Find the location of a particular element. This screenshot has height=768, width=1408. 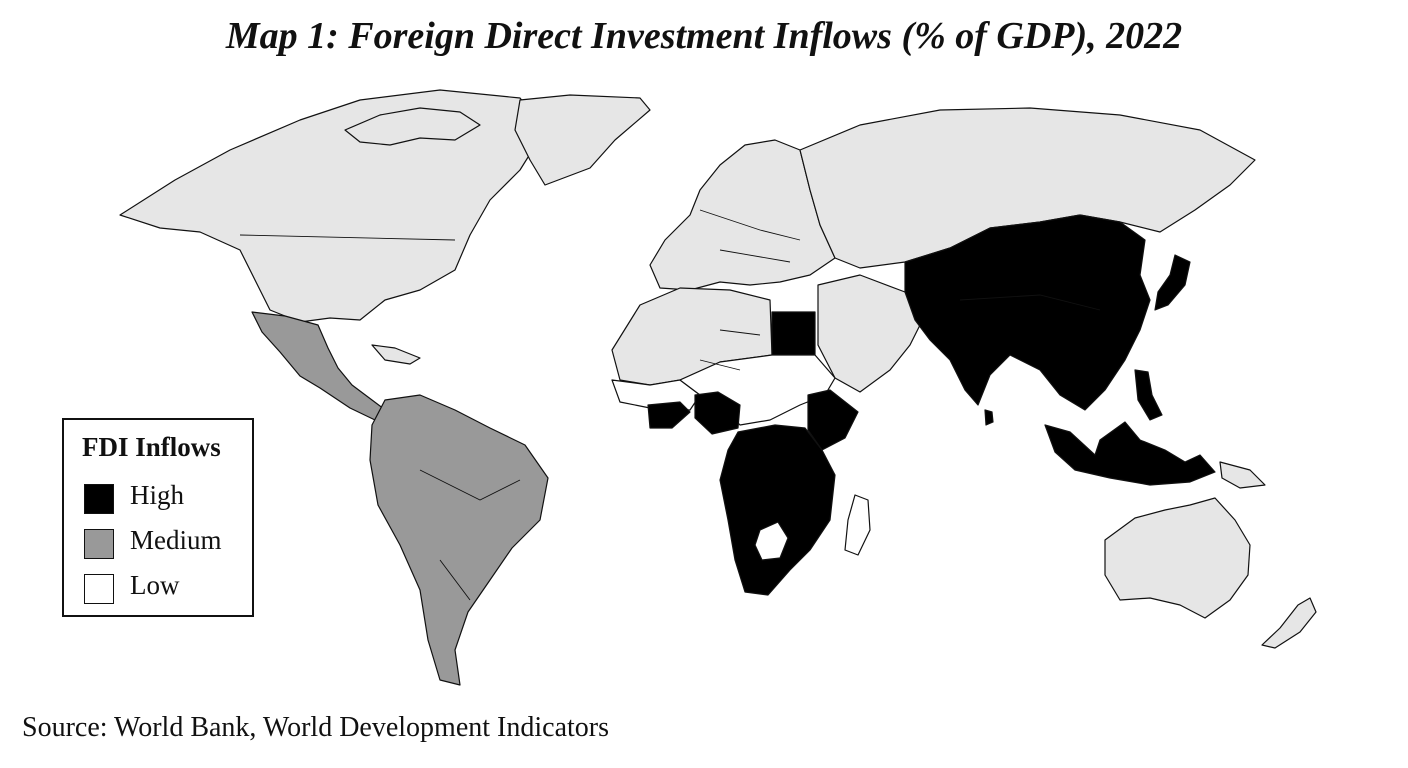

region-horn-of-africa is located at coordinates (833, 420).